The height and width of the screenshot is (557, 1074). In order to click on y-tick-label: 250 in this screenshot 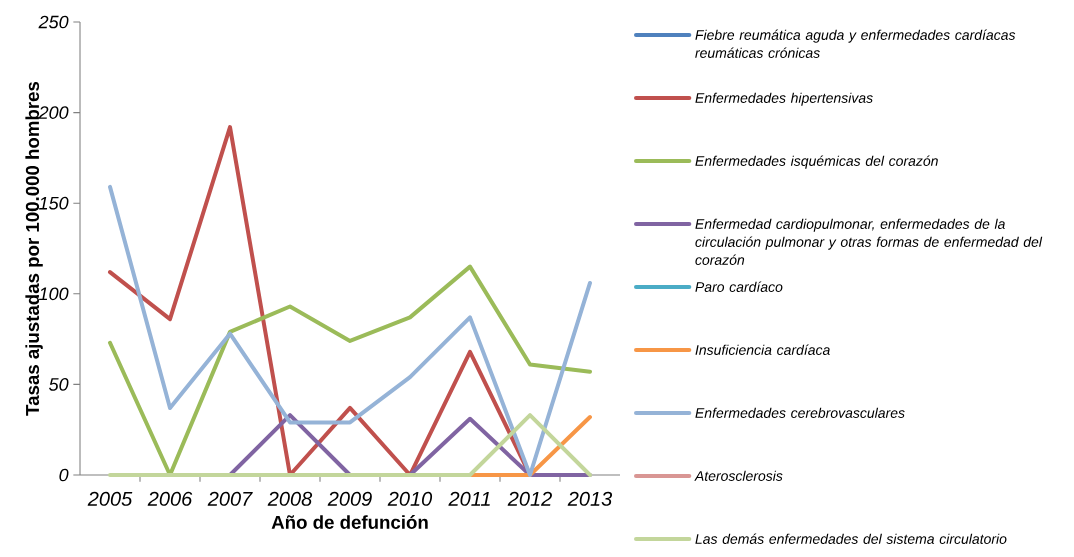, I will do `click(53, 22)`.